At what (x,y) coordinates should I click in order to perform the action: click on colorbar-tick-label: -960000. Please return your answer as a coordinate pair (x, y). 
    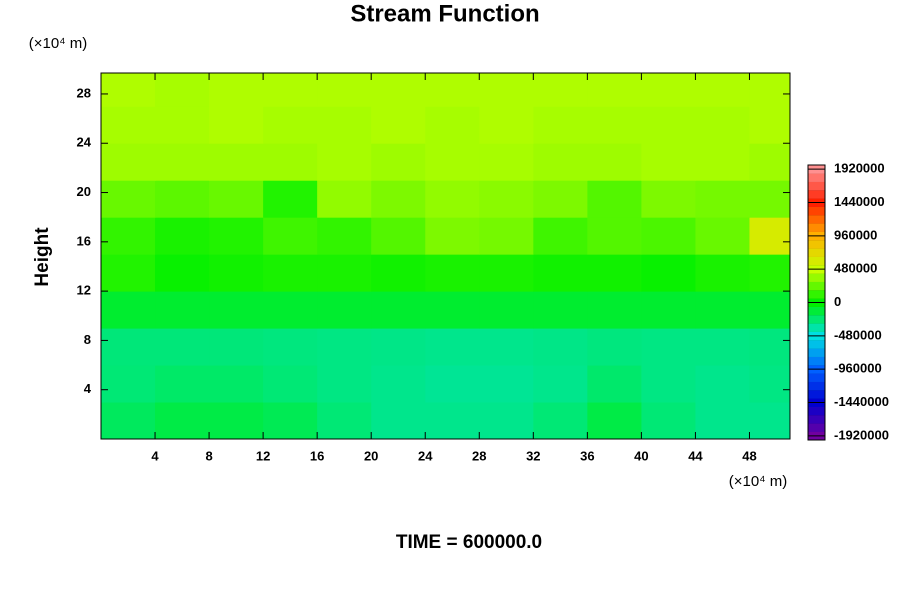
    Looking at the image, I should click on (858, 368).